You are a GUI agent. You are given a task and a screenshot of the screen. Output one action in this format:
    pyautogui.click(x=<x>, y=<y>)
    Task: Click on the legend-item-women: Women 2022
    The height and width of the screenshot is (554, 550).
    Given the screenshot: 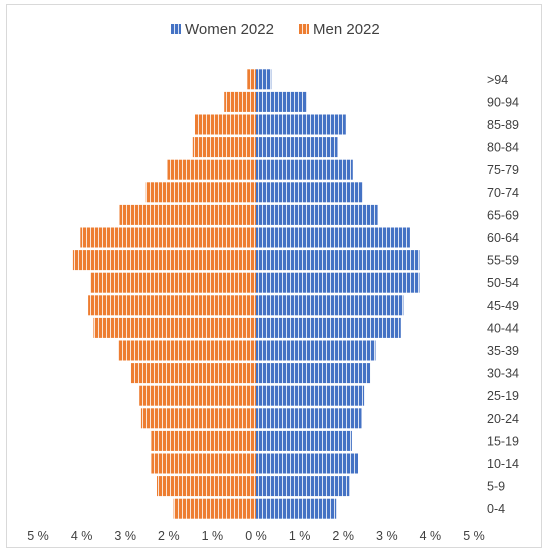 What is the action you would take?
    pyautogui.click(x=222, y=29)
    